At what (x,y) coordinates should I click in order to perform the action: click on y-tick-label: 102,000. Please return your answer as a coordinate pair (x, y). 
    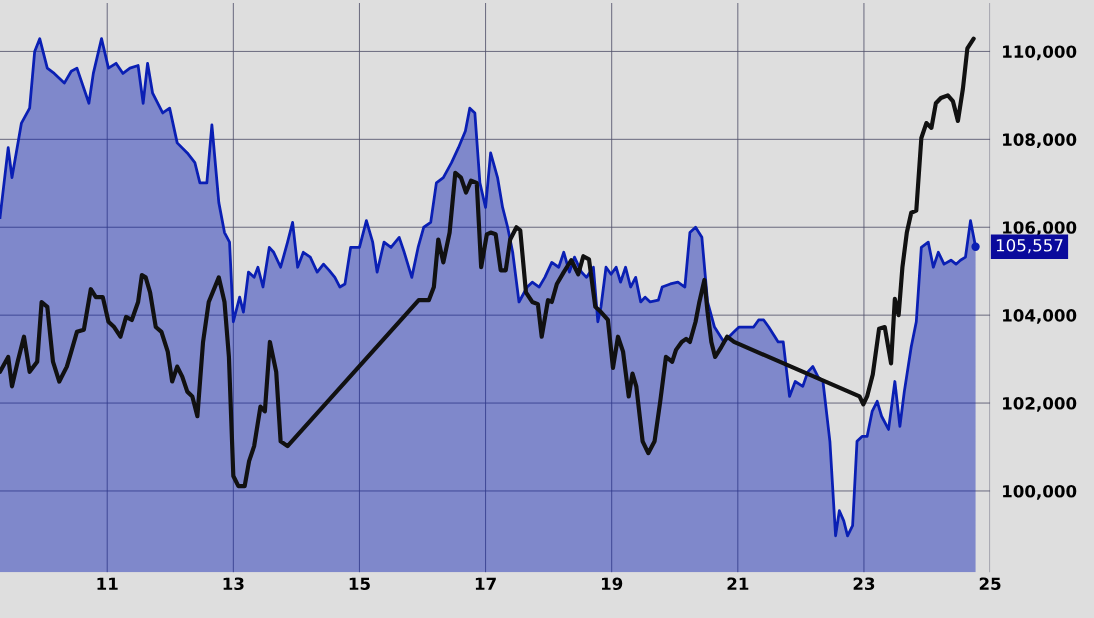
    Looking at the image, I should click on (1040, 404).